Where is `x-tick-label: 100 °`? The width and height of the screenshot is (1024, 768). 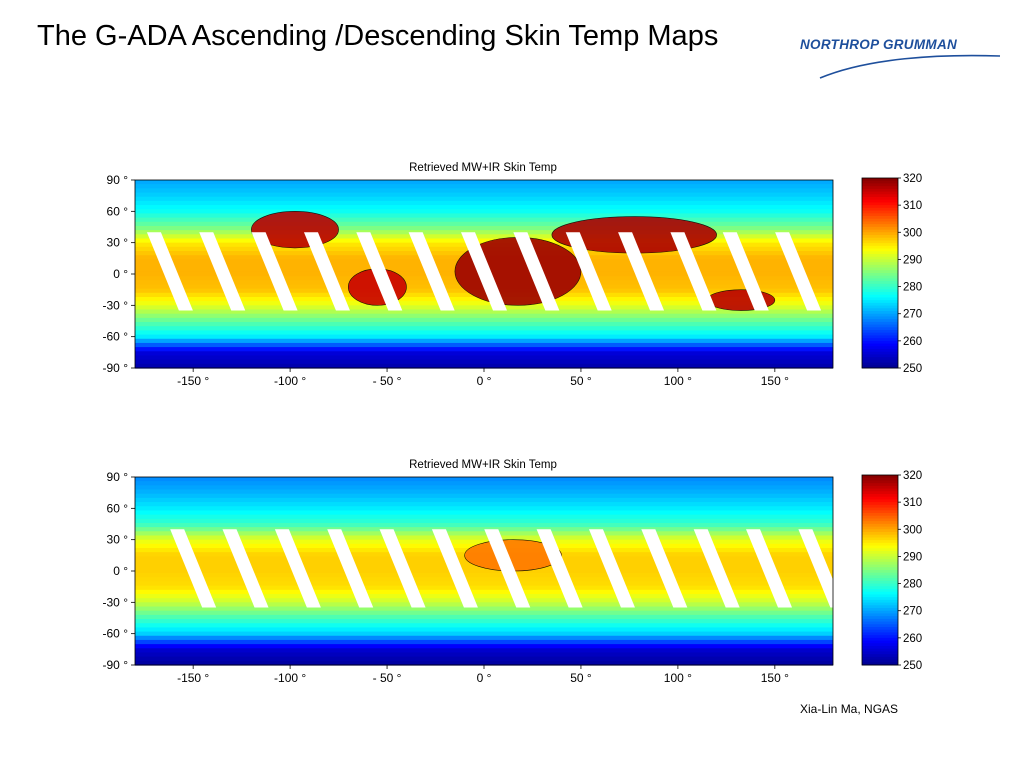
x-tick-label: 100 ° is located at coordinates (678, 678).